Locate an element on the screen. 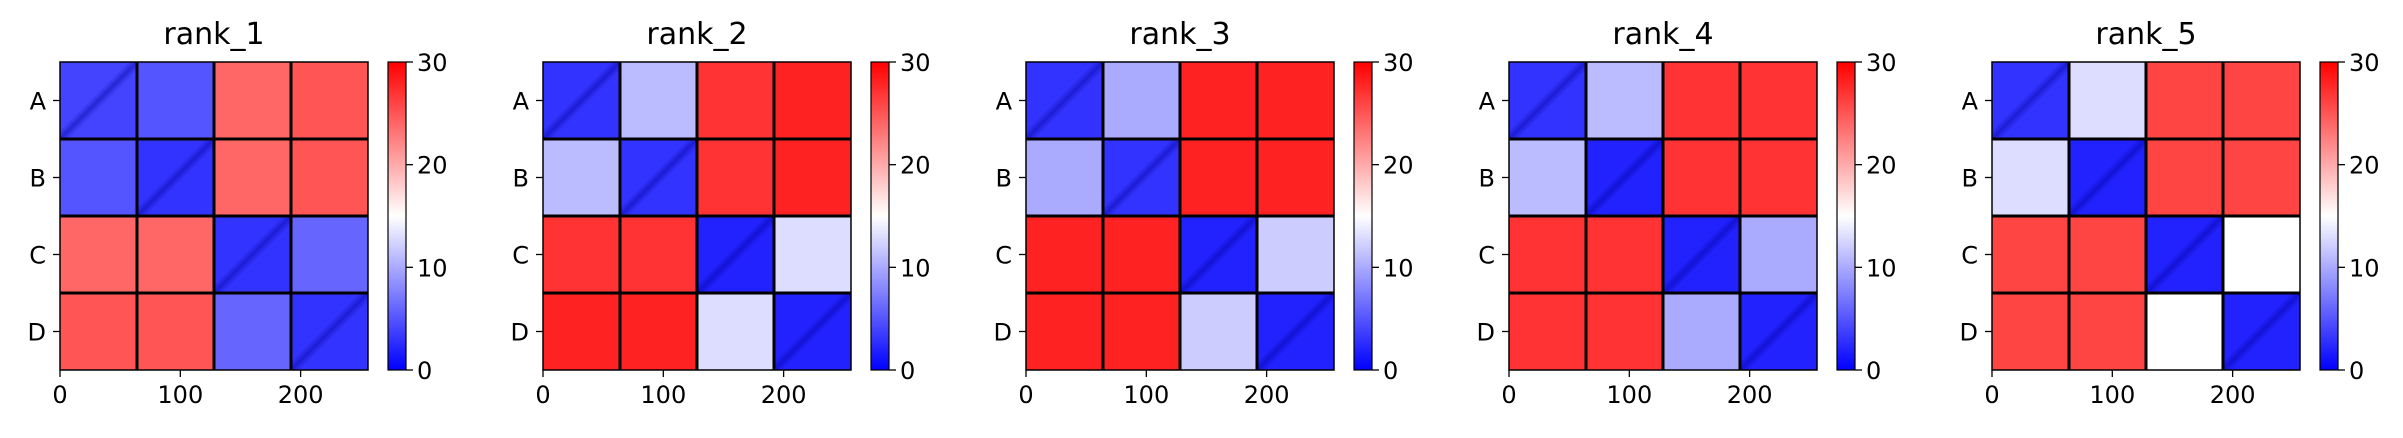 Image resolution: width=2403 pixels, height=438 pixels. panel-title: rank_4 is located at coordinates (1662, 34).